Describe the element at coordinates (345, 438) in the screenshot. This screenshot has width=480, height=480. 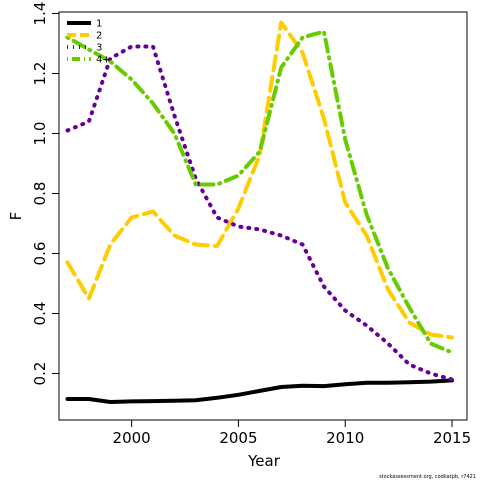
I see `x-tick-label: 2010` at that location.